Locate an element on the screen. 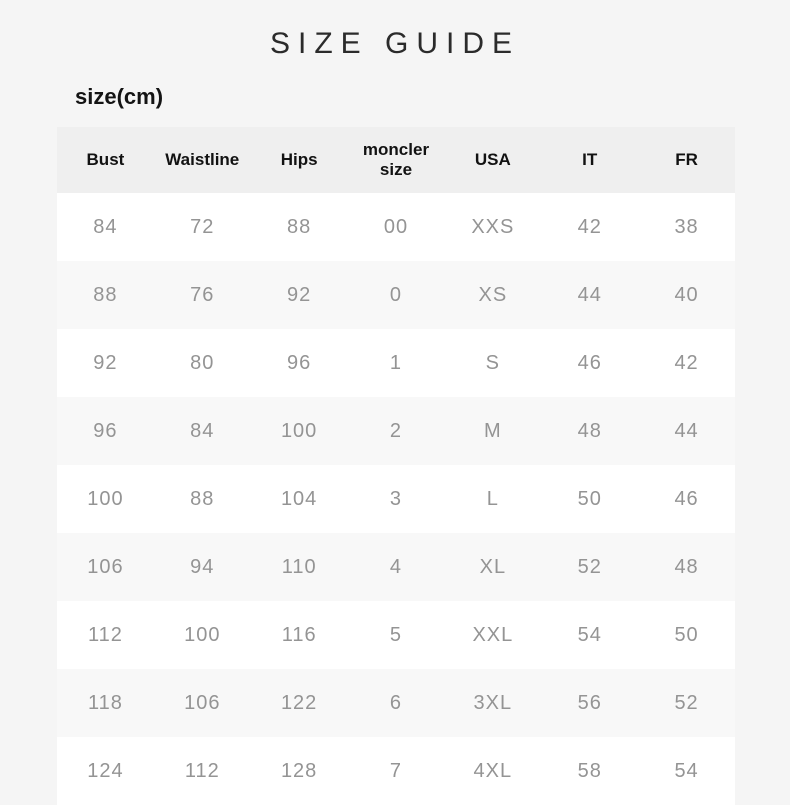  table-row: 84 72 88 00 XXS 42 38 is located at coordinates (396, 227).